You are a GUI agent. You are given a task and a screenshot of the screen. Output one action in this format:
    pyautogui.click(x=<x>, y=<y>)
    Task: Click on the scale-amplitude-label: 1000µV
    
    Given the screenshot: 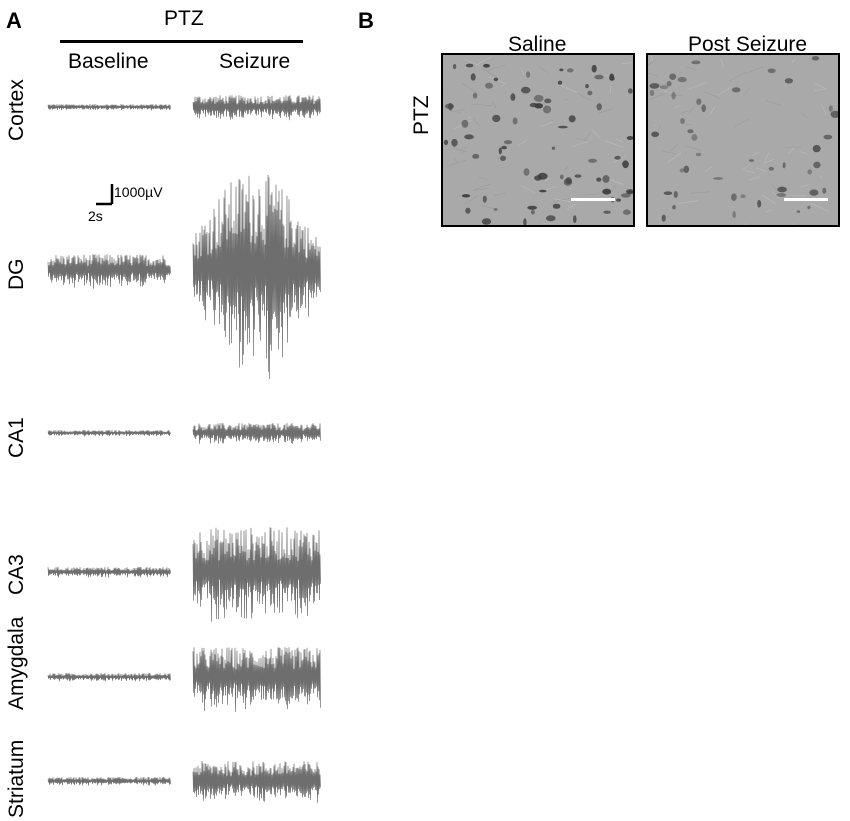 What is the action you would take?
    pyautogui.click(x=138, y=192)
    